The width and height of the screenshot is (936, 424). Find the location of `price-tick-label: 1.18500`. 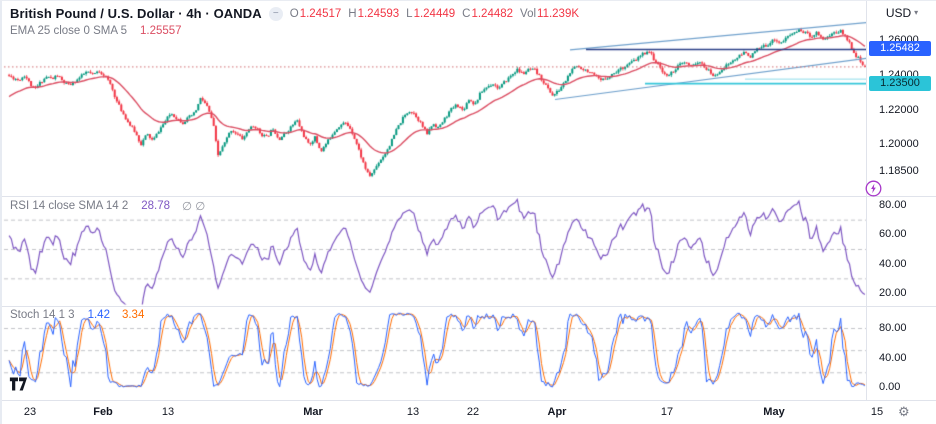

price-tick-label: 1.18500 is located at coordinates (899, 170).